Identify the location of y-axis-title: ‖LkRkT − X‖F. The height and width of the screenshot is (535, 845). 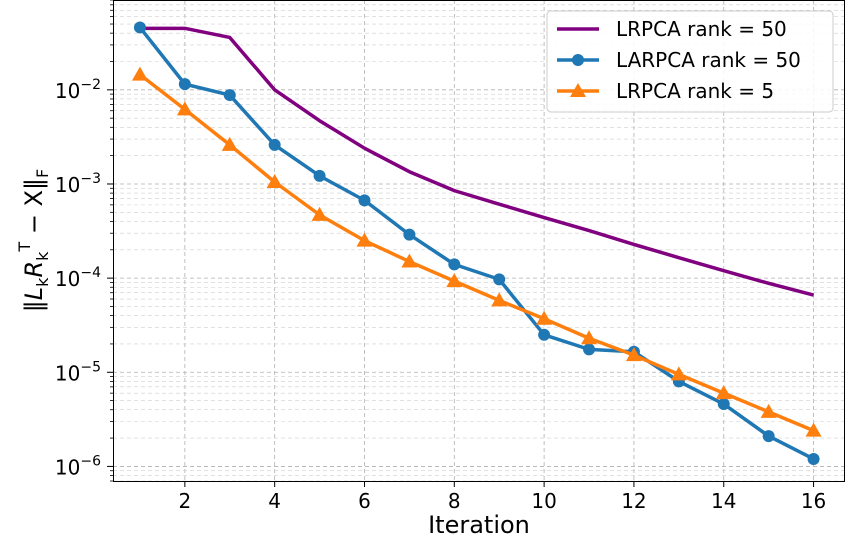
(33, 240).